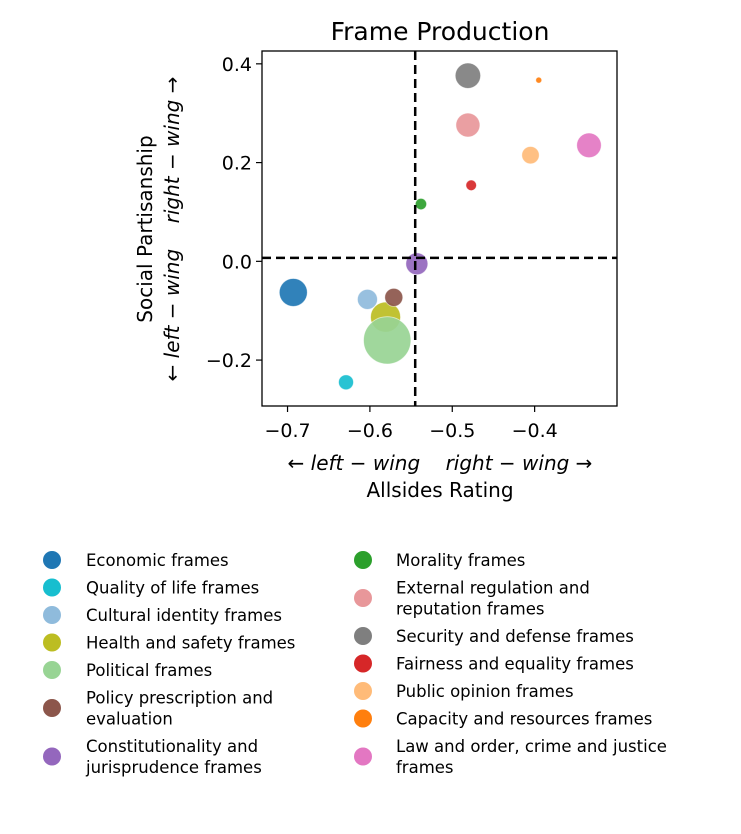  I want to click on x-tick-label: −0.7, so click(287, 431).